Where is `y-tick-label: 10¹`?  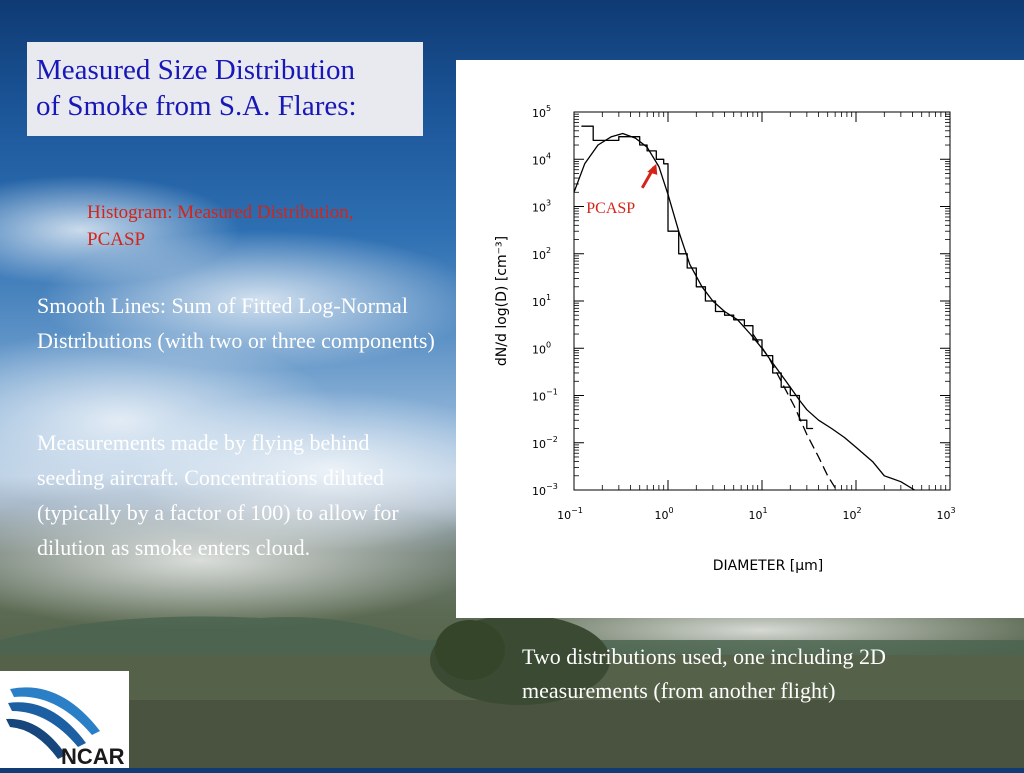
y-tick-label: 10¹ is located at coordinates (541, 301).